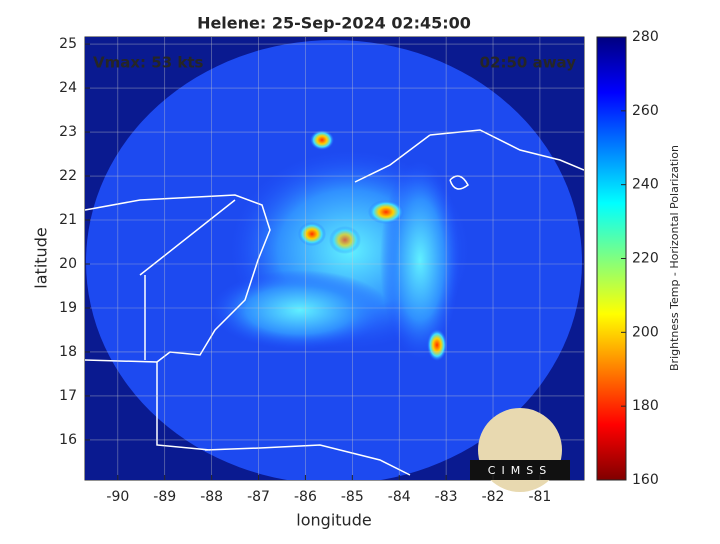 The image size is (720, 544). I want to click on colorbar-tick-label: 160, so click(645, 480).